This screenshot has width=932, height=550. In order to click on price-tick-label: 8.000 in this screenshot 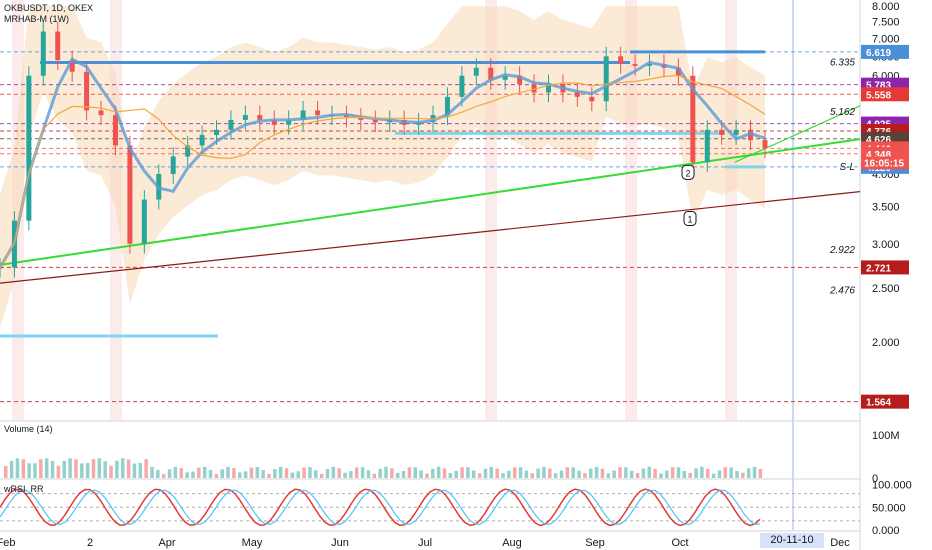, I will do `click(886, 7)`.